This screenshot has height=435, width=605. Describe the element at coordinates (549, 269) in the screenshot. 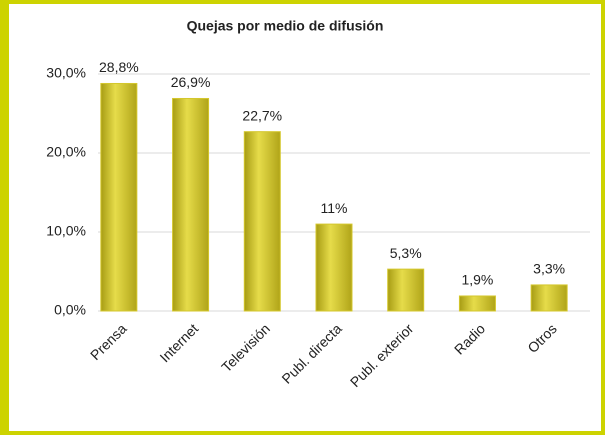

I see `value-label: 3,3%` at that location.